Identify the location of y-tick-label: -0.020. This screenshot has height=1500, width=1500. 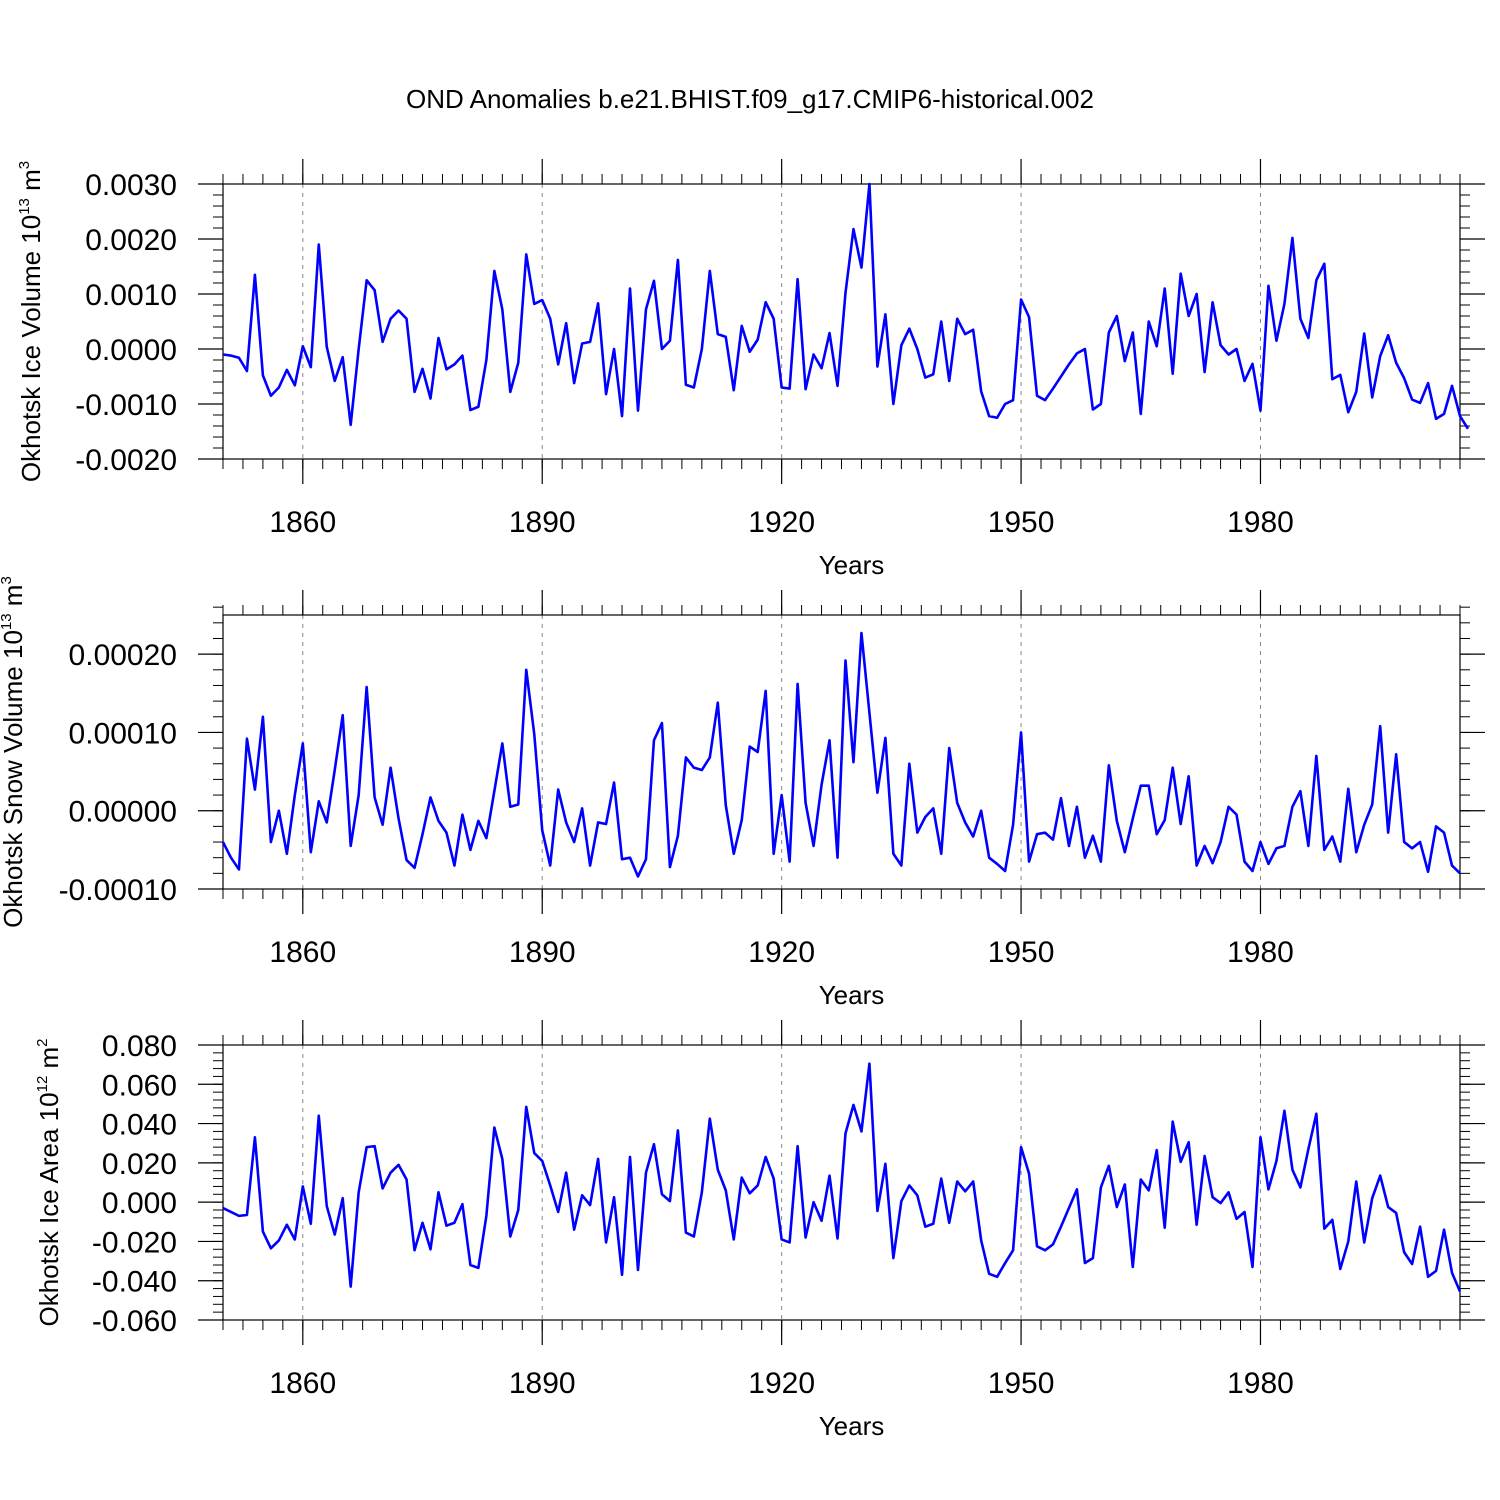
(134, 1242).